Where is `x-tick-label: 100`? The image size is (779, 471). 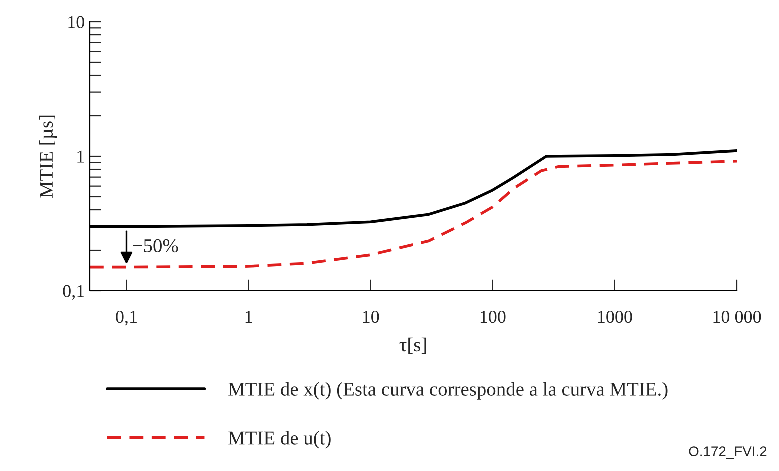 x-tick-label: 100 is located at coordinates (493, 317).